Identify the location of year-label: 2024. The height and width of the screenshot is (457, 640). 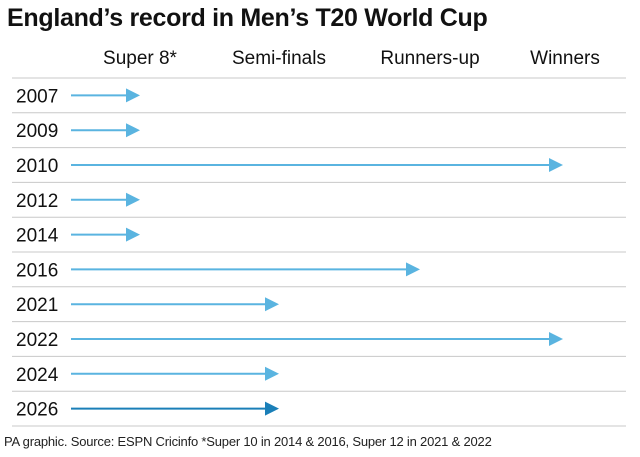
(37, 375).